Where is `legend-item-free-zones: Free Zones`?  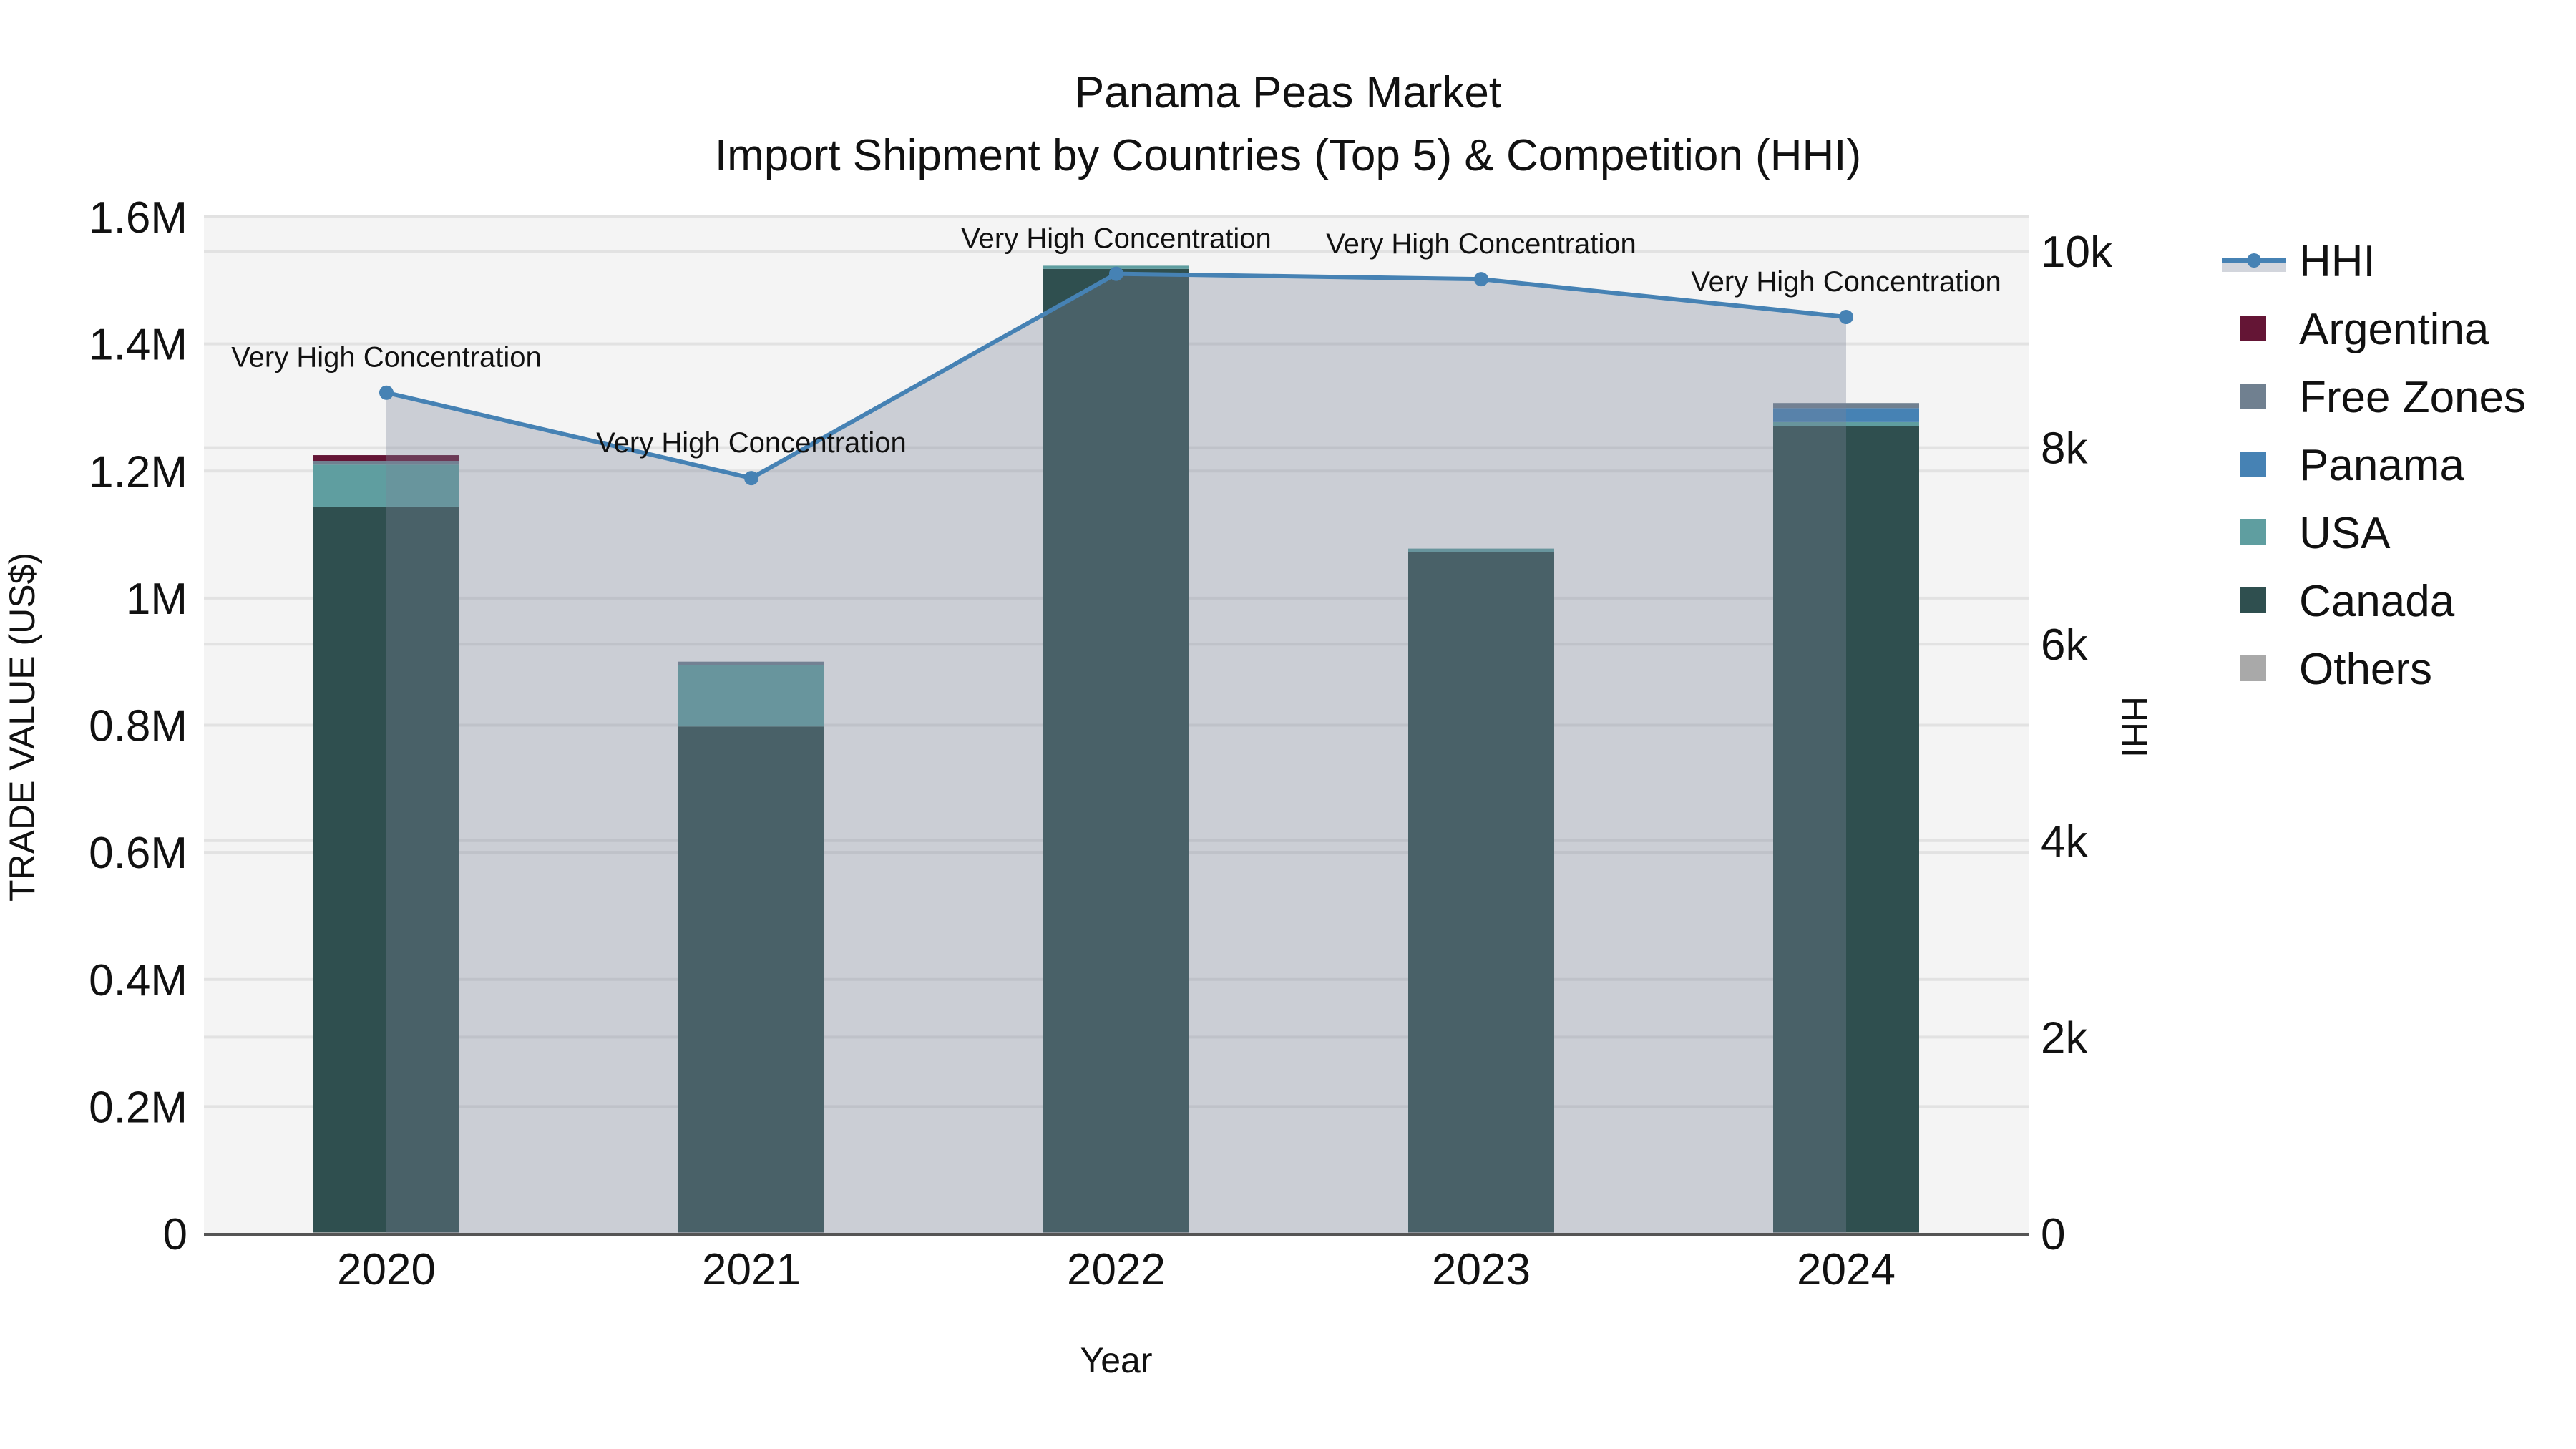
legend-item-free-zones: Free Zones is located at coordinates (2383, 397).